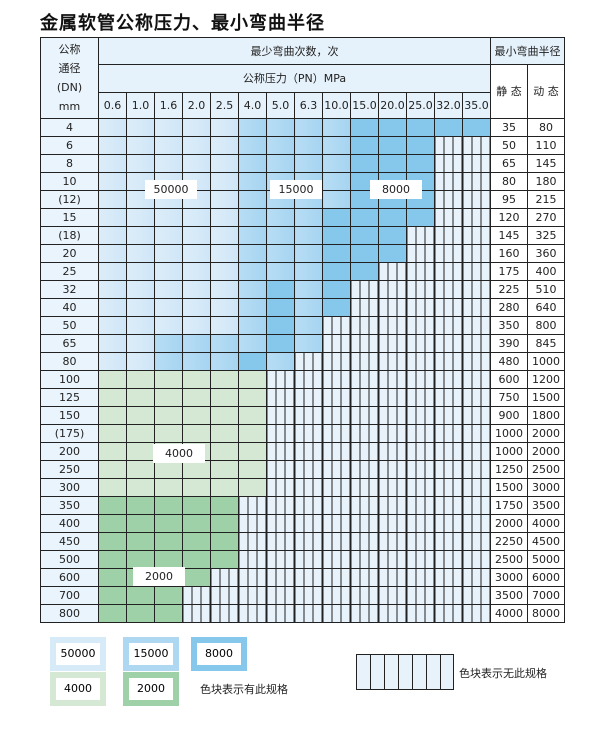 The width and height of the screenshot is (600, 743). What do you see at coordinates (509, 433) in the screenshot?
I see `static-radius-cell: 1000` at bounding box center [509, 433].